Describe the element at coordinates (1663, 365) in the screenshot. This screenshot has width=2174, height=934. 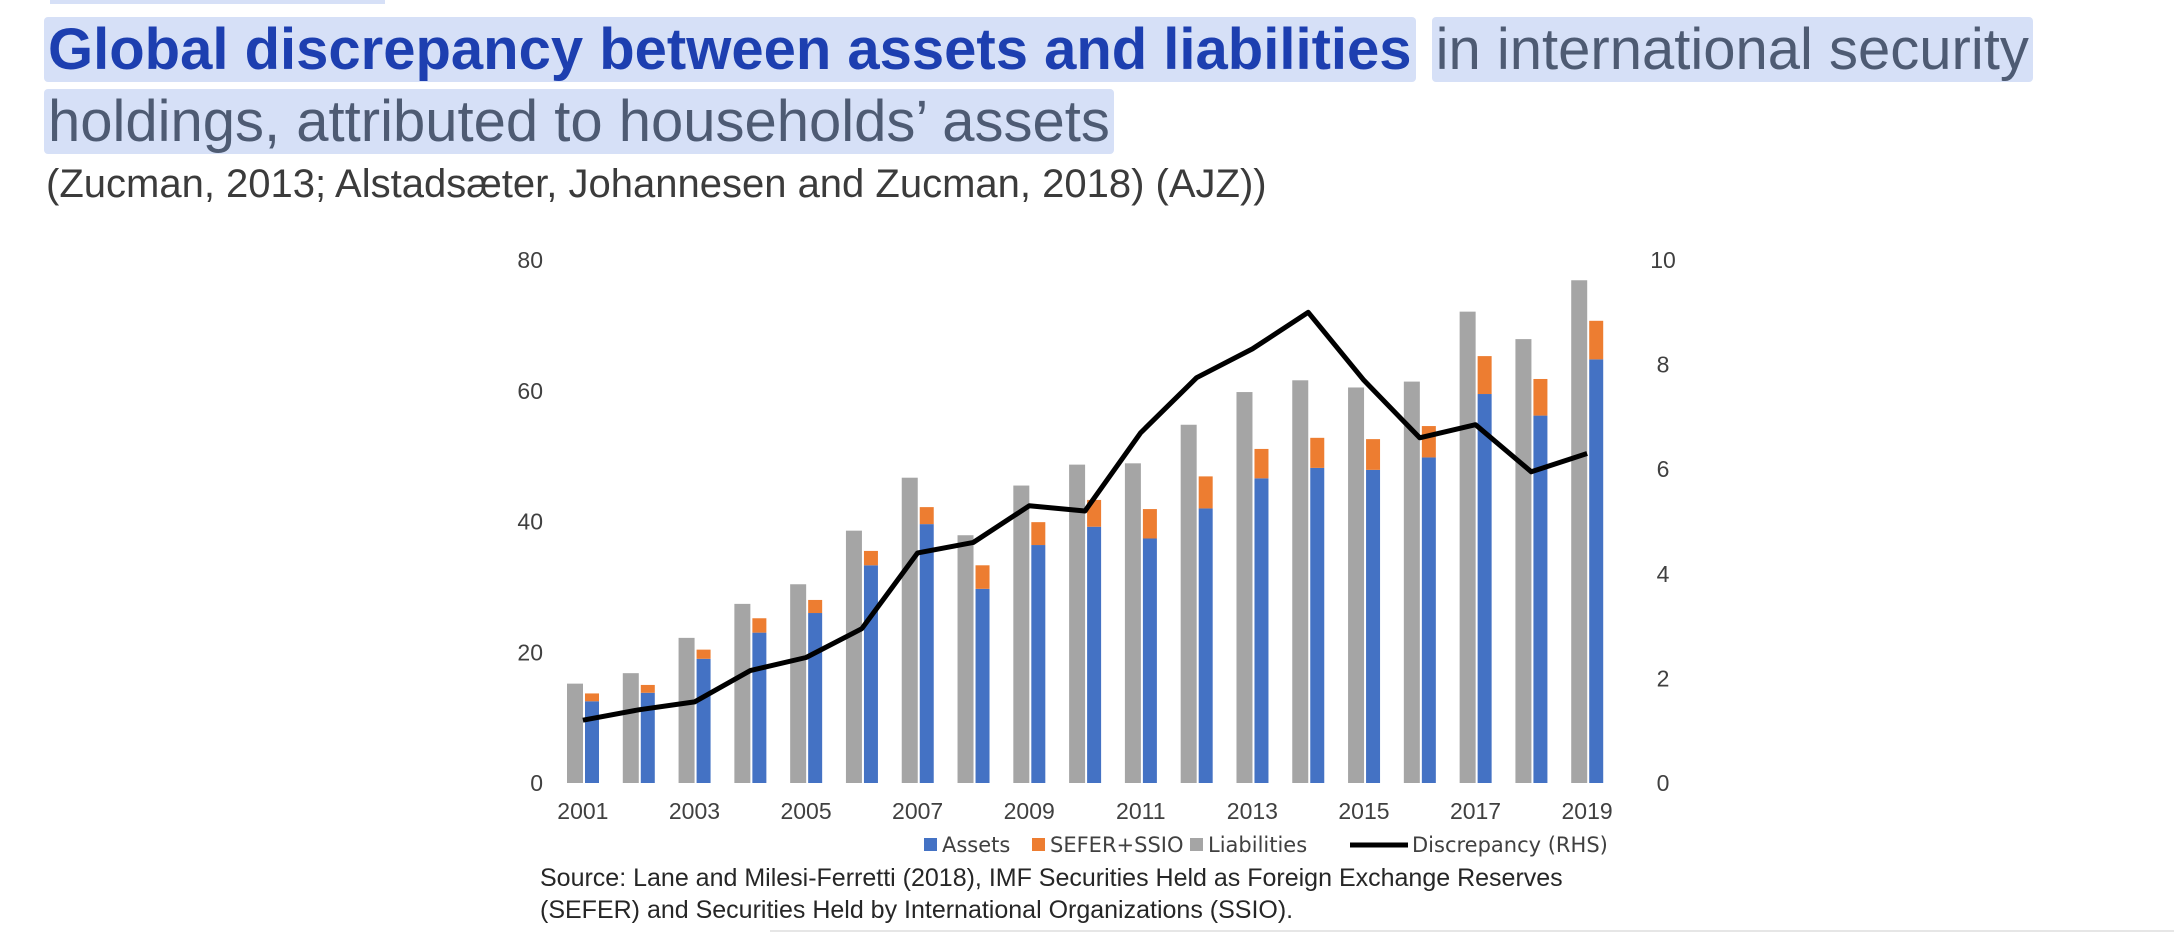
I see `y-right-tick-label: 8` at that location.